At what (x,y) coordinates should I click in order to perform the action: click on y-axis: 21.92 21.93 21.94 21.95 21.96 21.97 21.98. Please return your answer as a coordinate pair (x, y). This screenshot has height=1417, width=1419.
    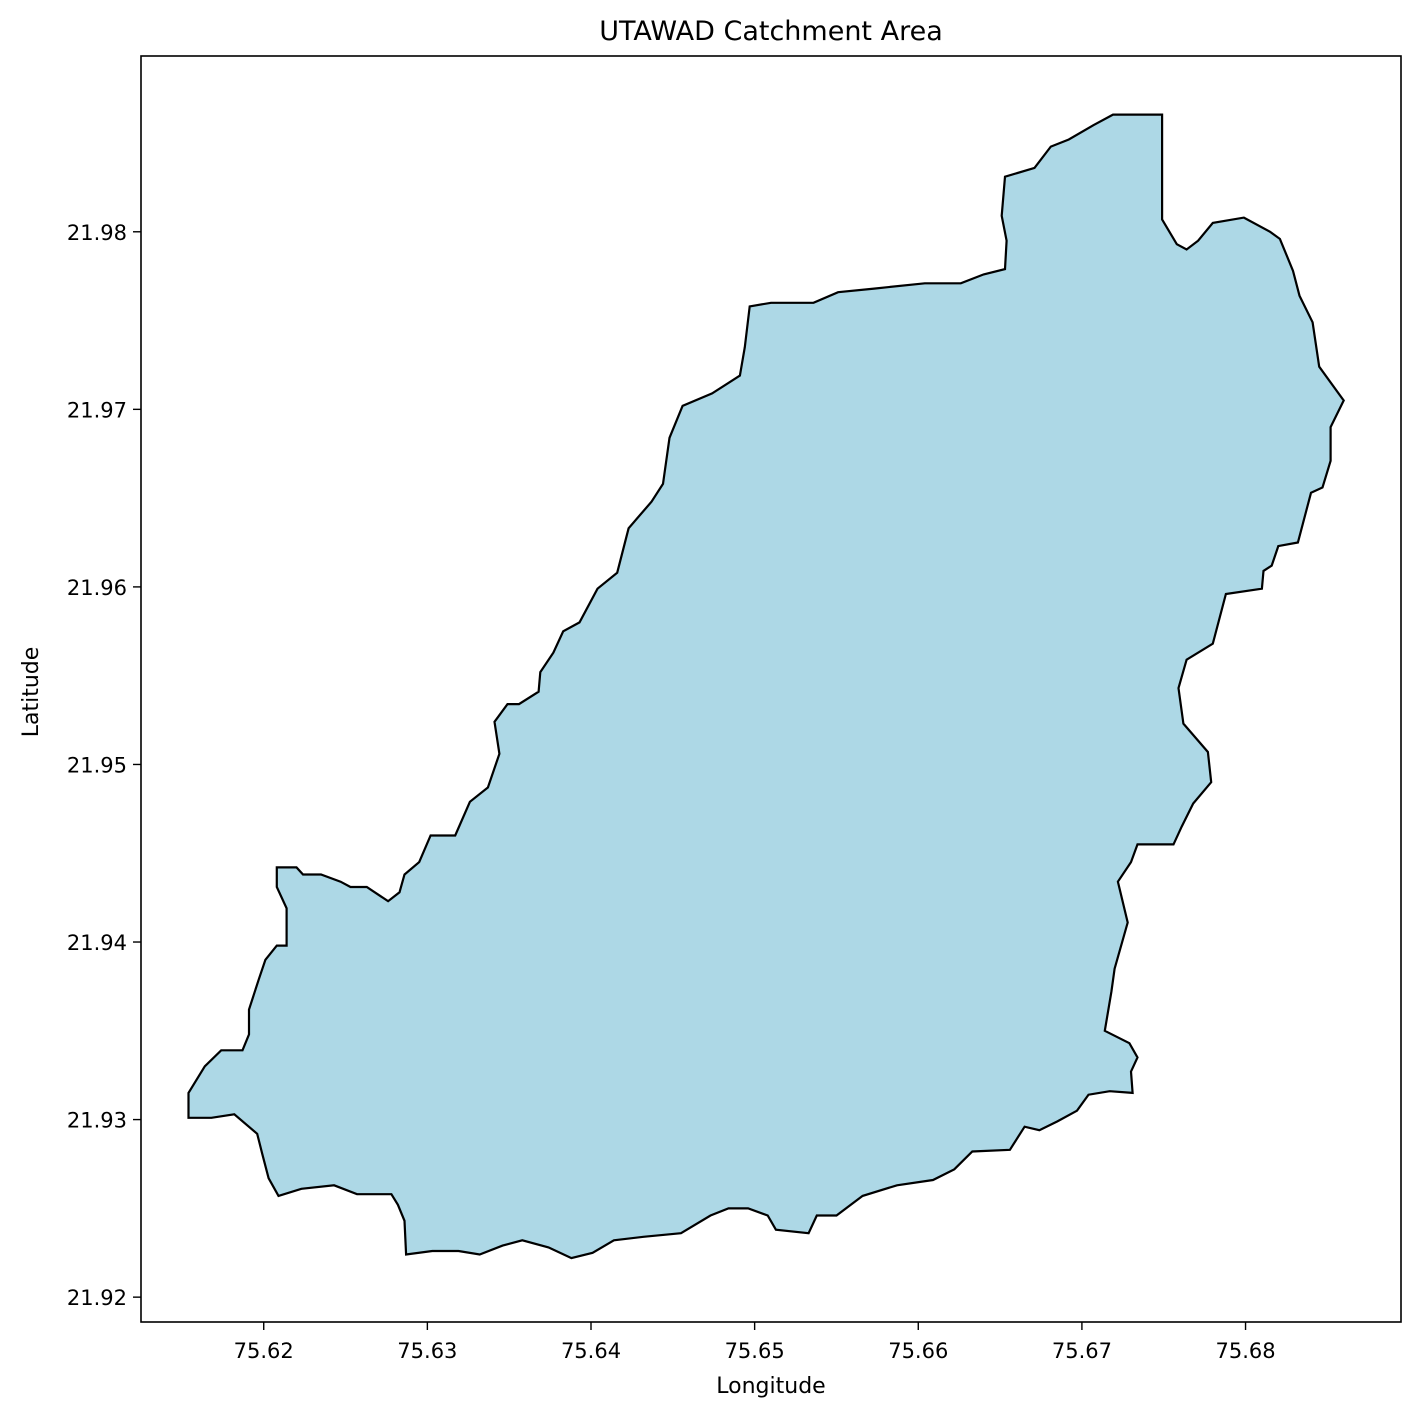
    Looking at the image, I should click on (104, 765).